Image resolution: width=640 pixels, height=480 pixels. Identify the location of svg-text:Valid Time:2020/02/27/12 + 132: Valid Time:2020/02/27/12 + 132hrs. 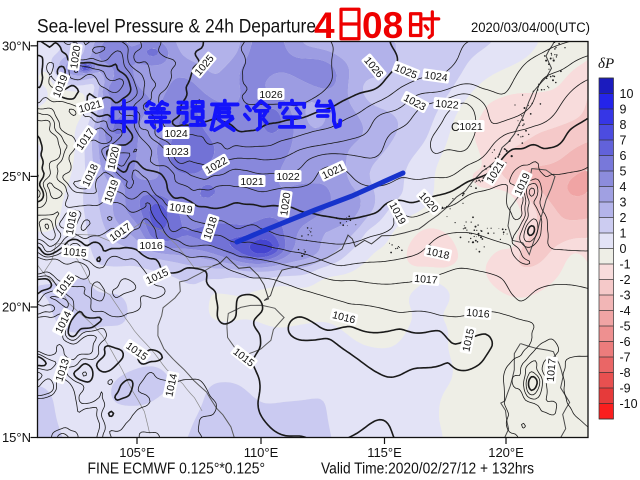
(427, 469).